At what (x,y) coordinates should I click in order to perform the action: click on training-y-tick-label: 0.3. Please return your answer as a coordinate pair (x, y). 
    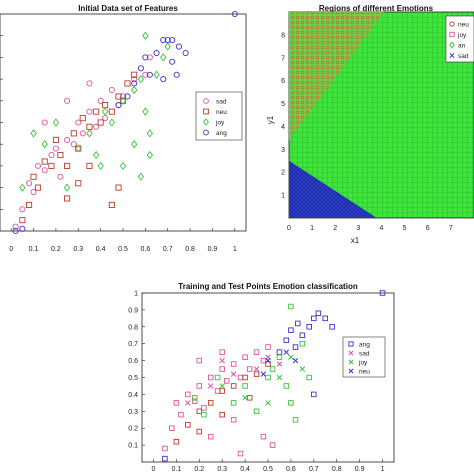
    Looking at the image, I should click on (133, 412).